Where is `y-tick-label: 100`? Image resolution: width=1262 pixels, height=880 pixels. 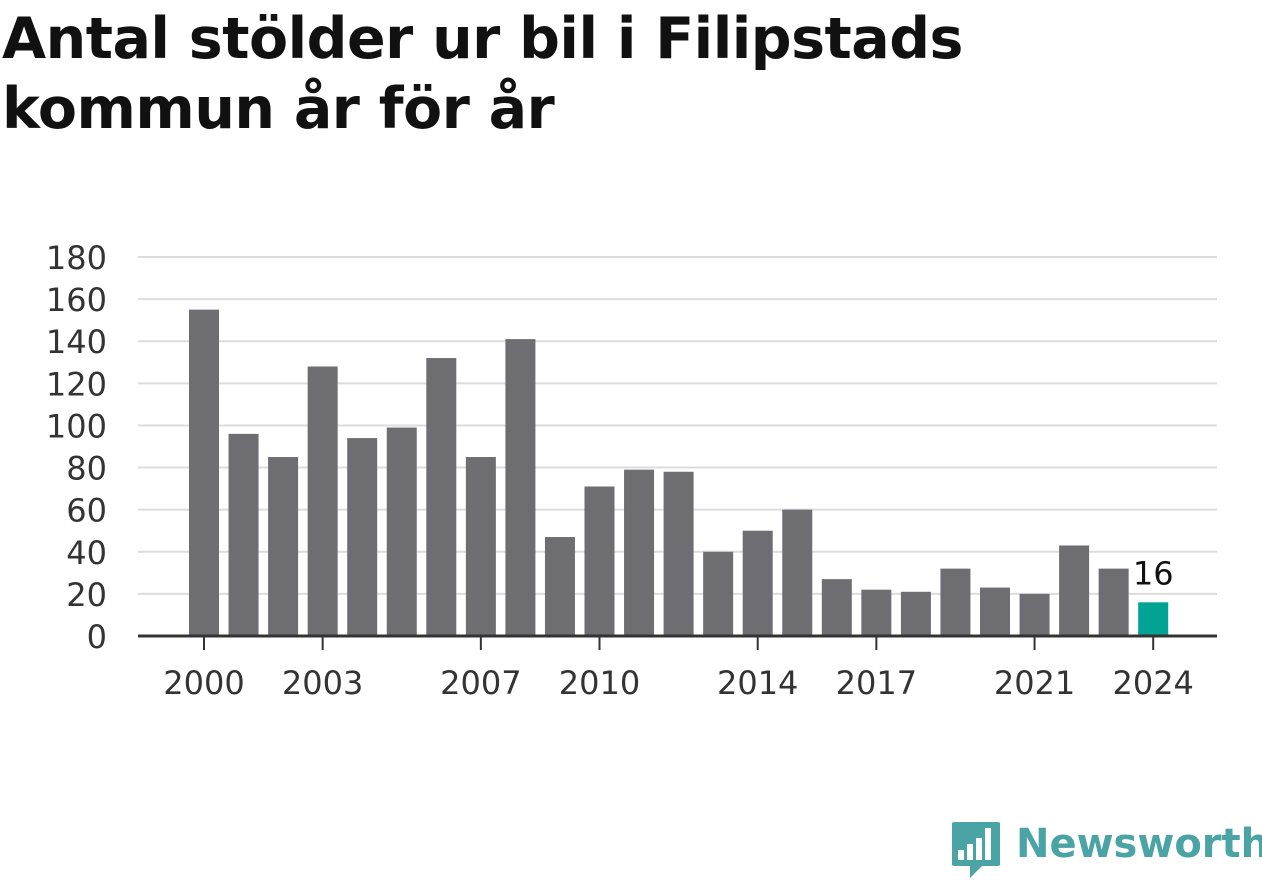 y-tick-label: 100 is located at coordinates (76, 426).